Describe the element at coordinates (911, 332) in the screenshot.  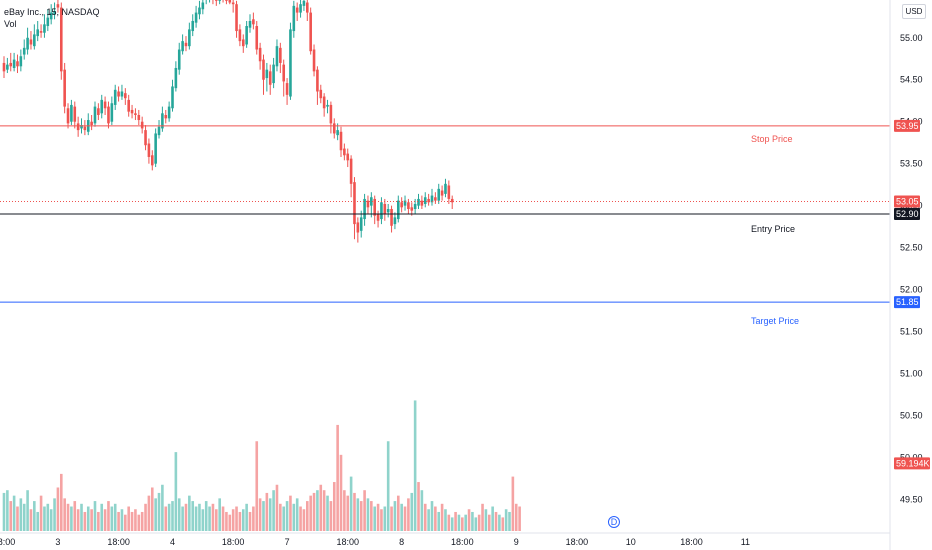
I see `price-tick-label: 51.50` at that location.